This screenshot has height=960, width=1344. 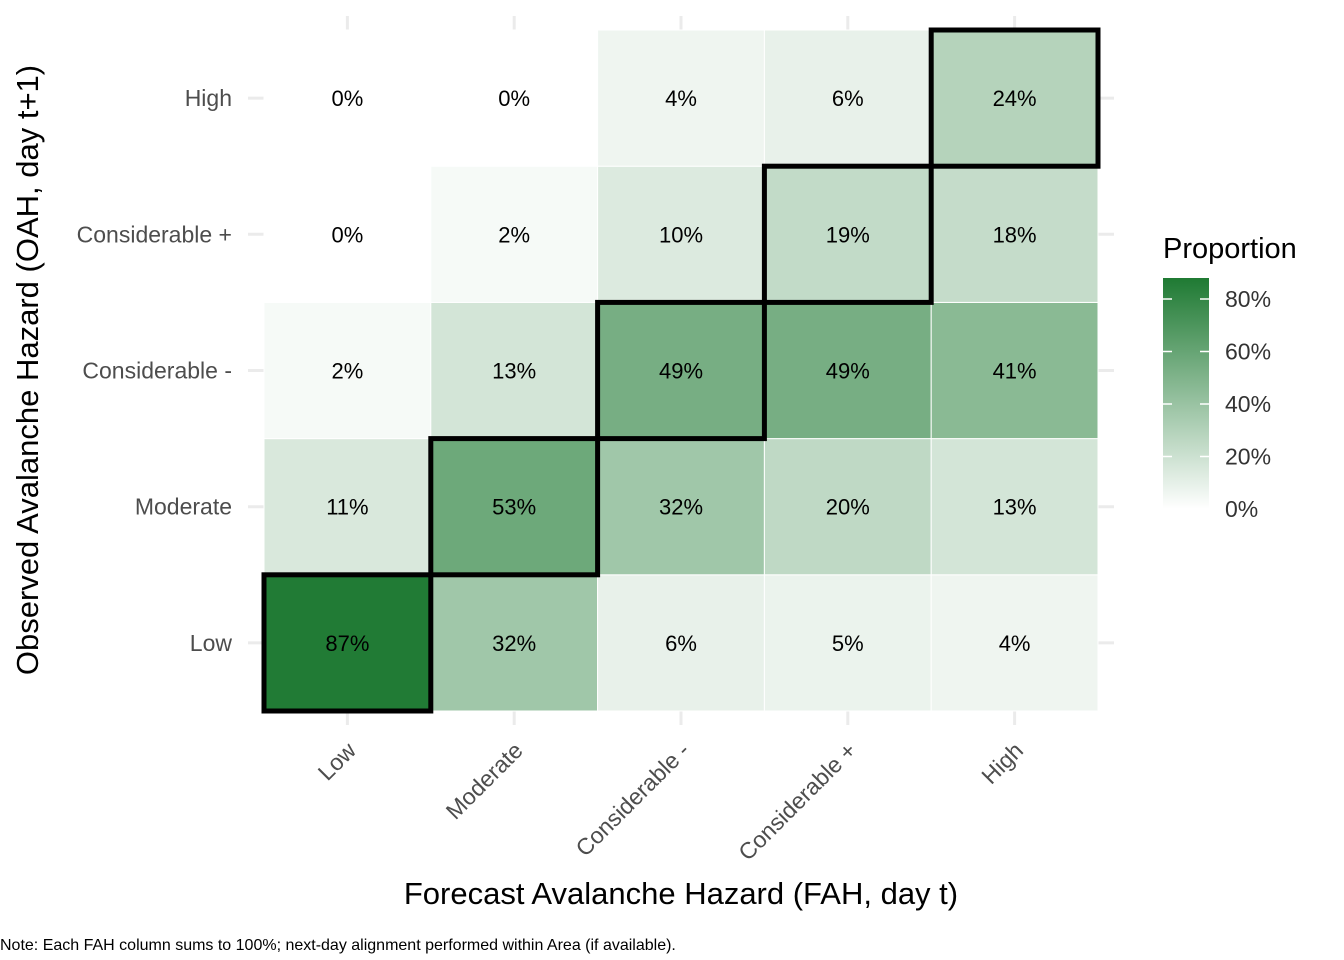 I want to click on legend-tick-label: 60%, so click(x=1248, y=352).